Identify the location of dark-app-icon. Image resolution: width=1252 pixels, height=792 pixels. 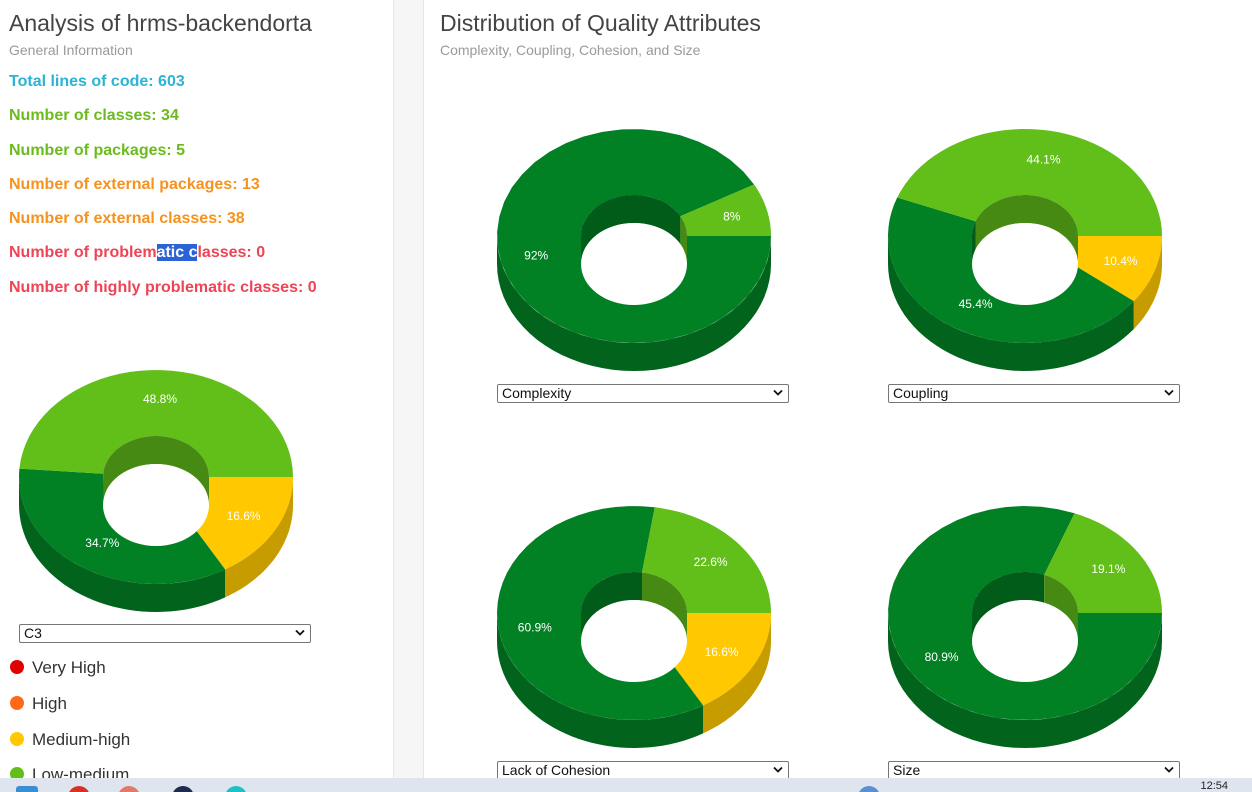
(183, 789).